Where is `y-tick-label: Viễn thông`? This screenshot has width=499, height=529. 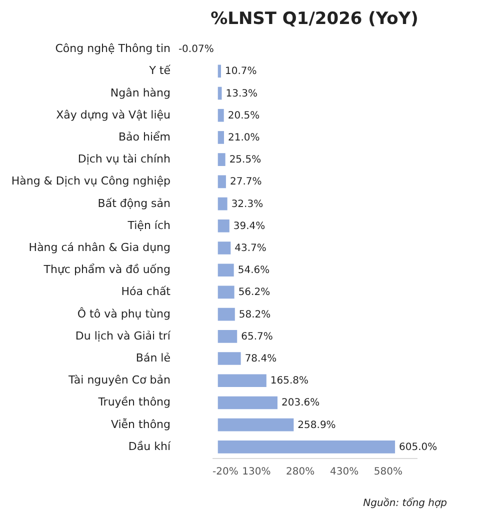
y-tick-label: Viễn thông is located at coordinates (140, 424).